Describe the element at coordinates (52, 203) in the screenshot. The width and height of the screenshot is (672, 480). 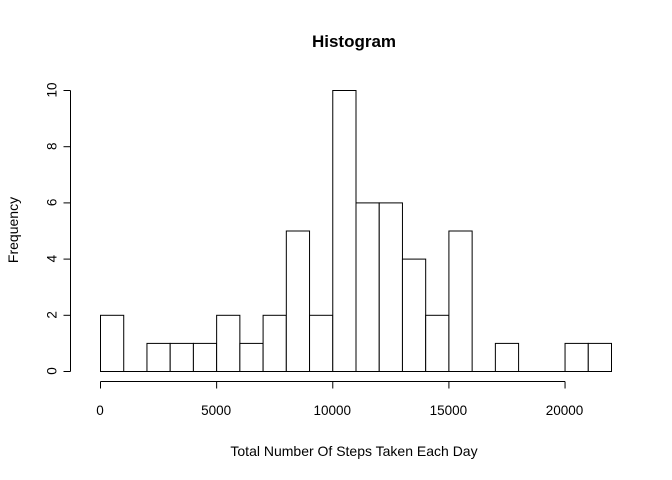
I see `y-tick-label: 6` at that location.